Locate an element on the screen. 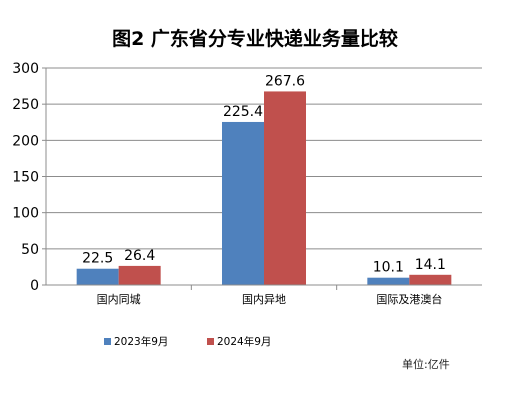  x-category-label: 国内同城 is located at coordinates (119, 299).